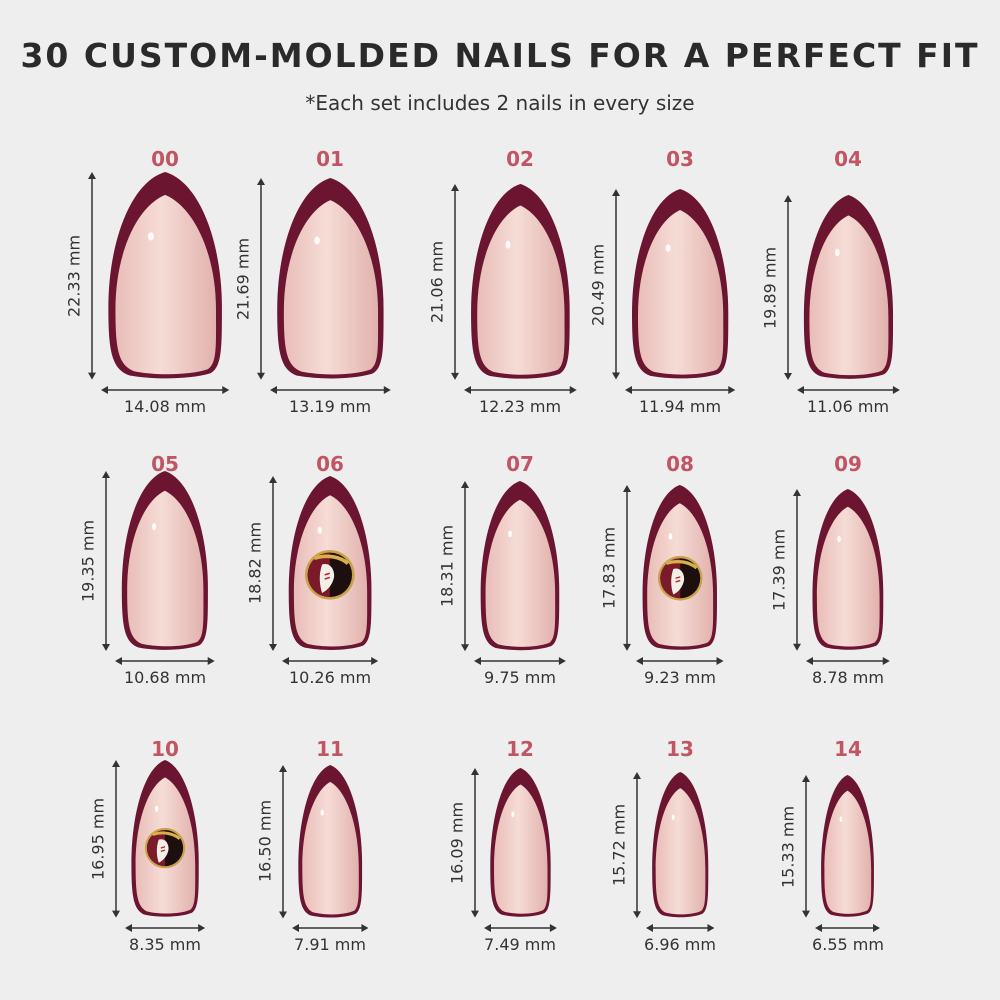 This screenshot has height=1000, width=1000. I want to click on width-label: 8.78 mm, so click(848, 677).